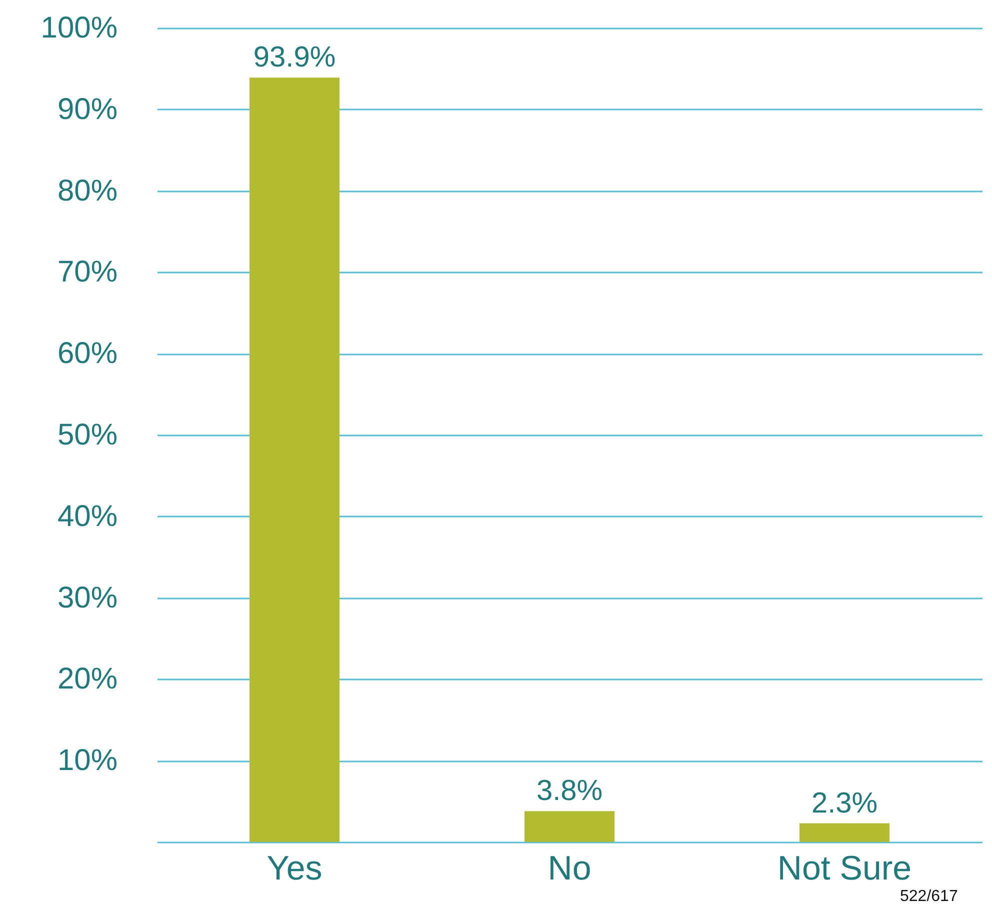 The image size is (992, 915). Describe the element at coordinates (87, 272) in the screenshot. I see `y-tick-label: 70%` at that location.